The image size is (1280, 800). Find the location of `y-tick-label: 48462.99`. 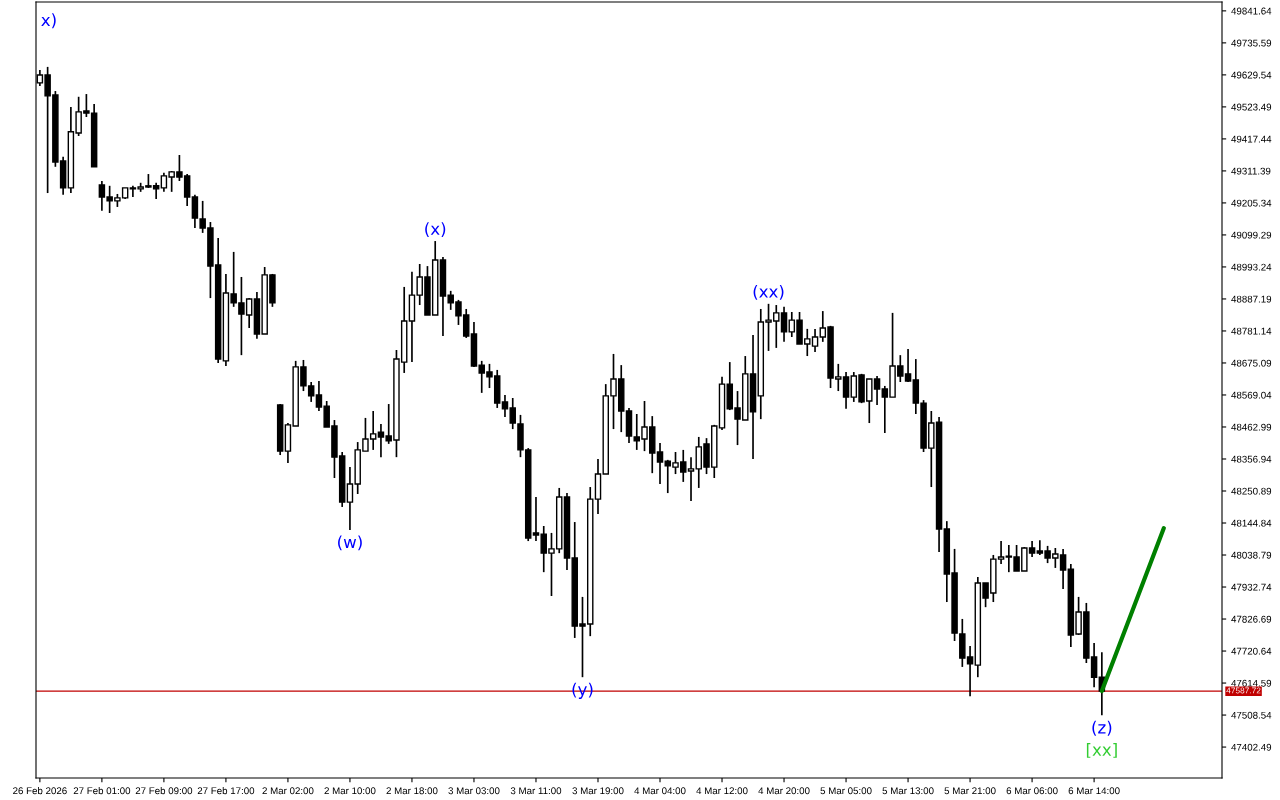

y-tick-label: 48462.99 is located at coordinates (1251, 427).